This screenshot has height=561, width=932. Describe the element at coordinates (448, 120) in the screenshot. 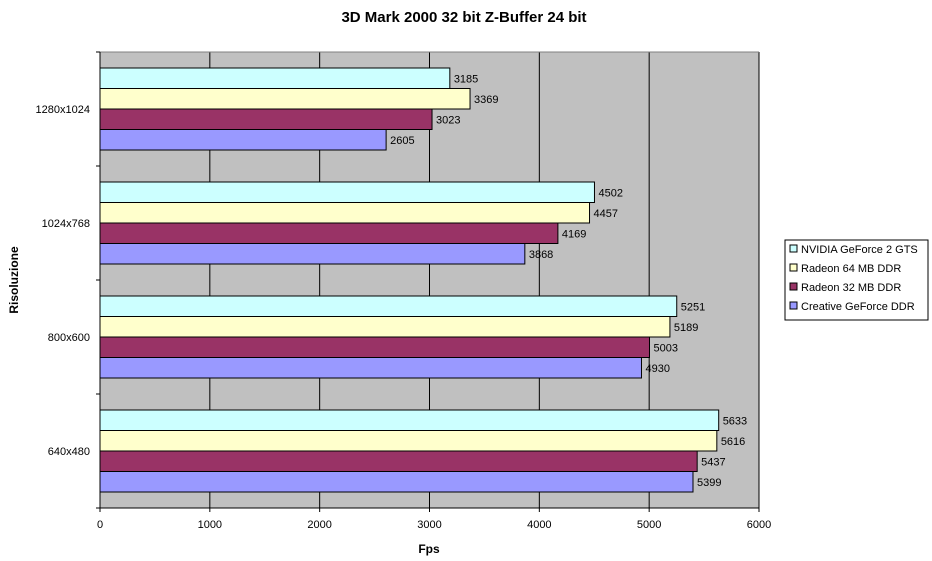

I see `data-label: 3023` at that location.